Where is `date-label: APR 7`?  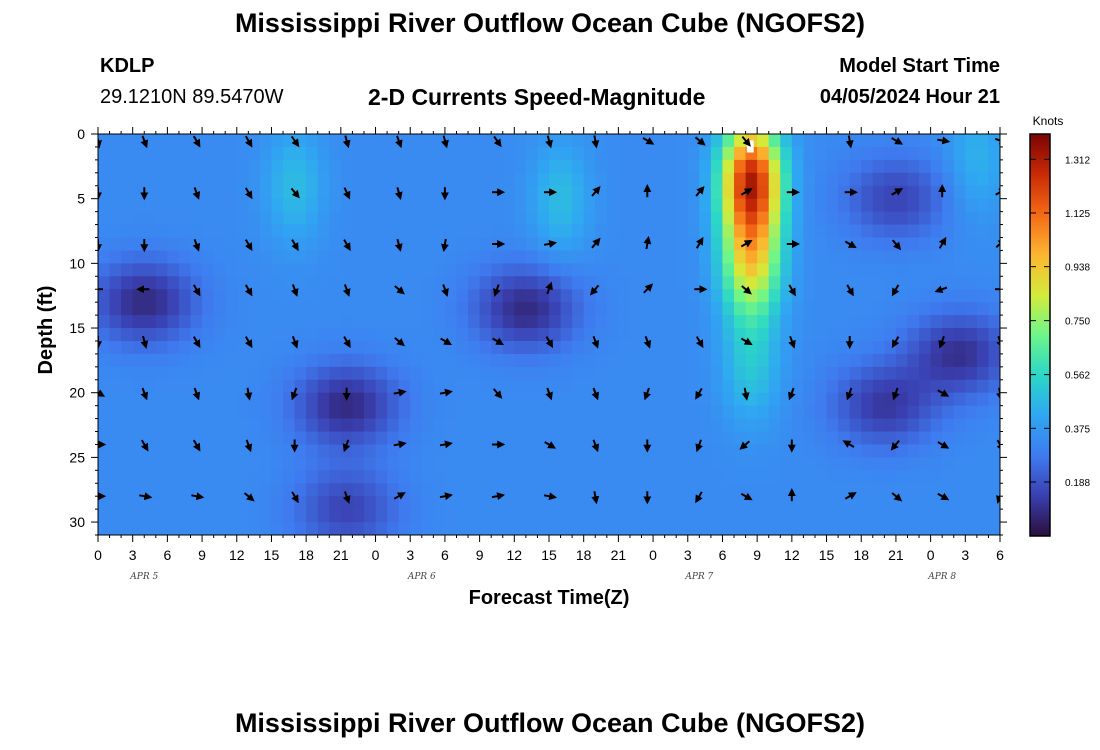
date-label: APR 7 is located at coordinates (698, 577).